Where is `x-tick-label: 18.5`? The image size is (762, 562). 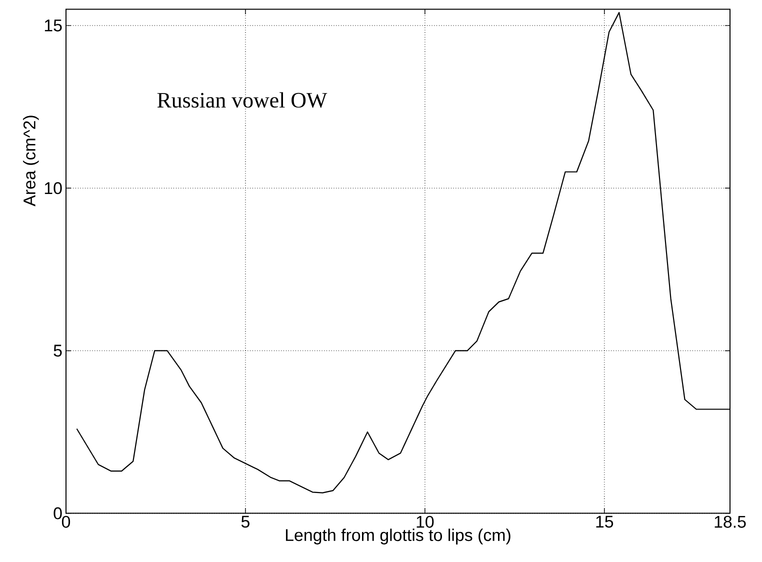
x-tick-label: 18.5 is located at coordinates (730, 522).